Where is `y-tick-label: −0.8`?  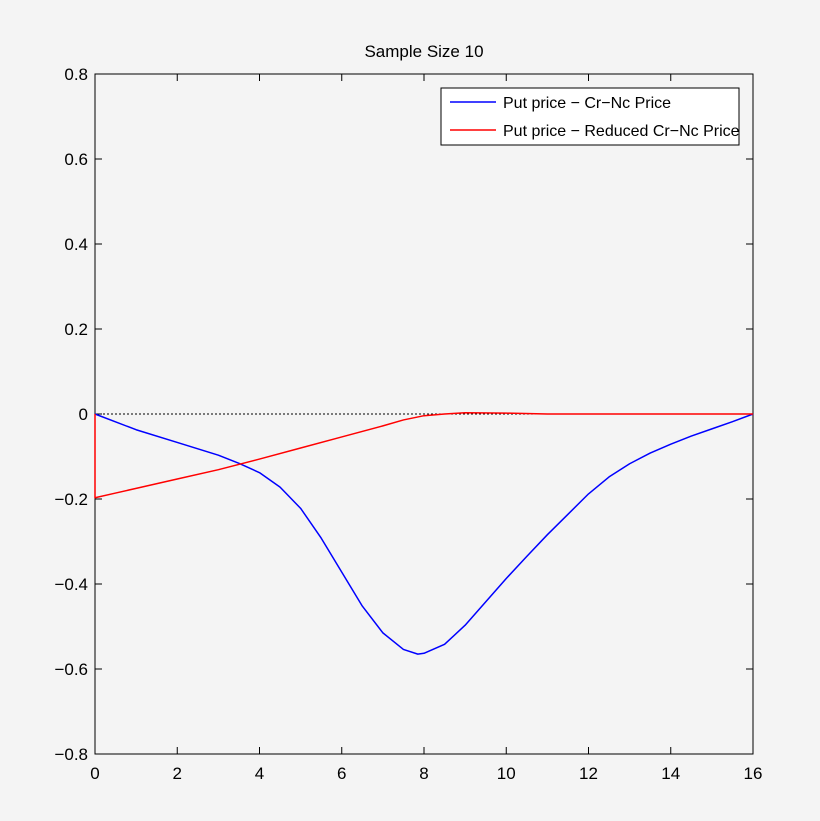
y-tick-label: −0.8 is located at coordinates (71, 754).